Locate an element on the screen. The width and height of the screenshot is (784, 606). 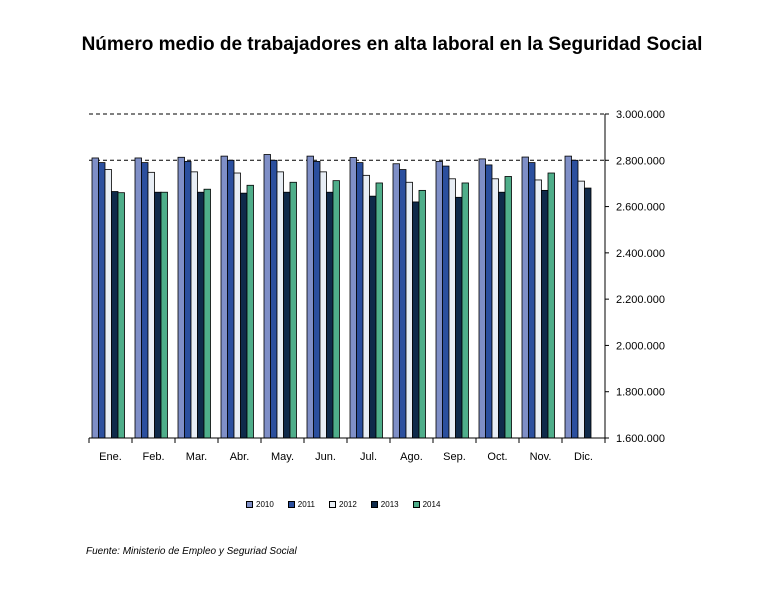
legend-swatch-2013 is located at coordinates (374, 504).